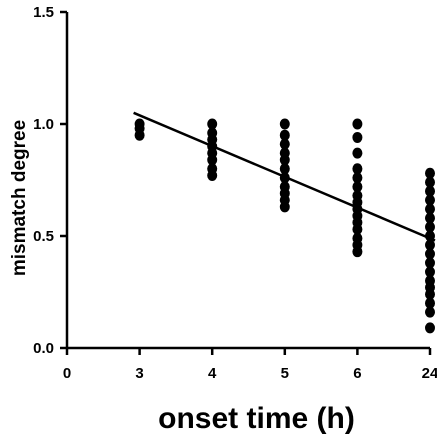  Describe the element at coordinates (139, 373) in the screenshot. I see `x-tick-label: 3` at that location.